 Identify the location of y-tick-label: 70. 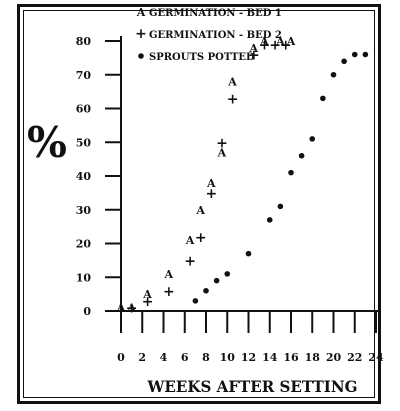
(84, 75).